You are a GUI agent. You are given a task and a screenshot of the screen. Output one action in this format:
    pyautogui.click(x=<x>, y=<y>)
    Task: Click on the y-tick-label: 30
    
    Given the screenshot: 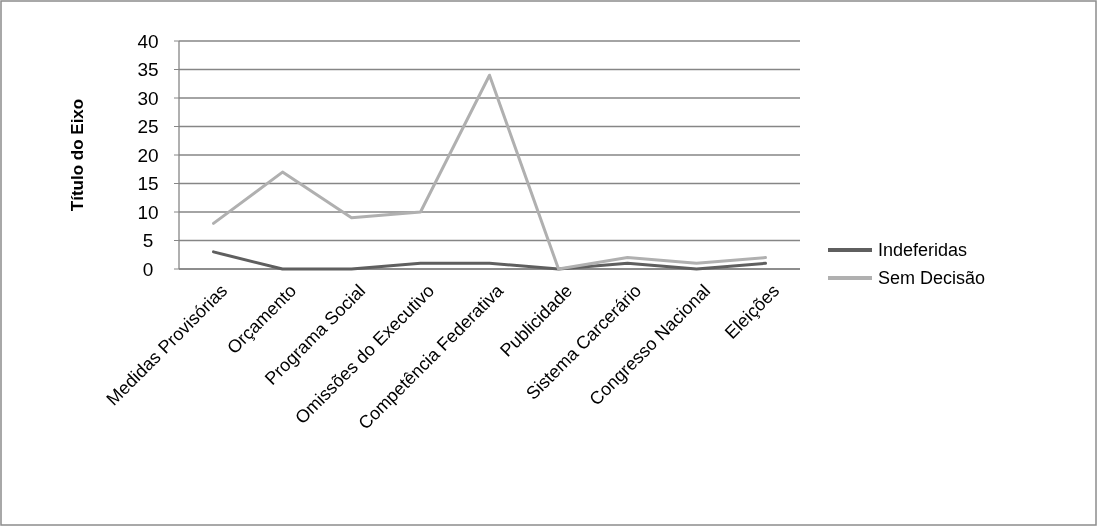 What is the action you would take?
    pyautogui.click(x=148, y=98)
    